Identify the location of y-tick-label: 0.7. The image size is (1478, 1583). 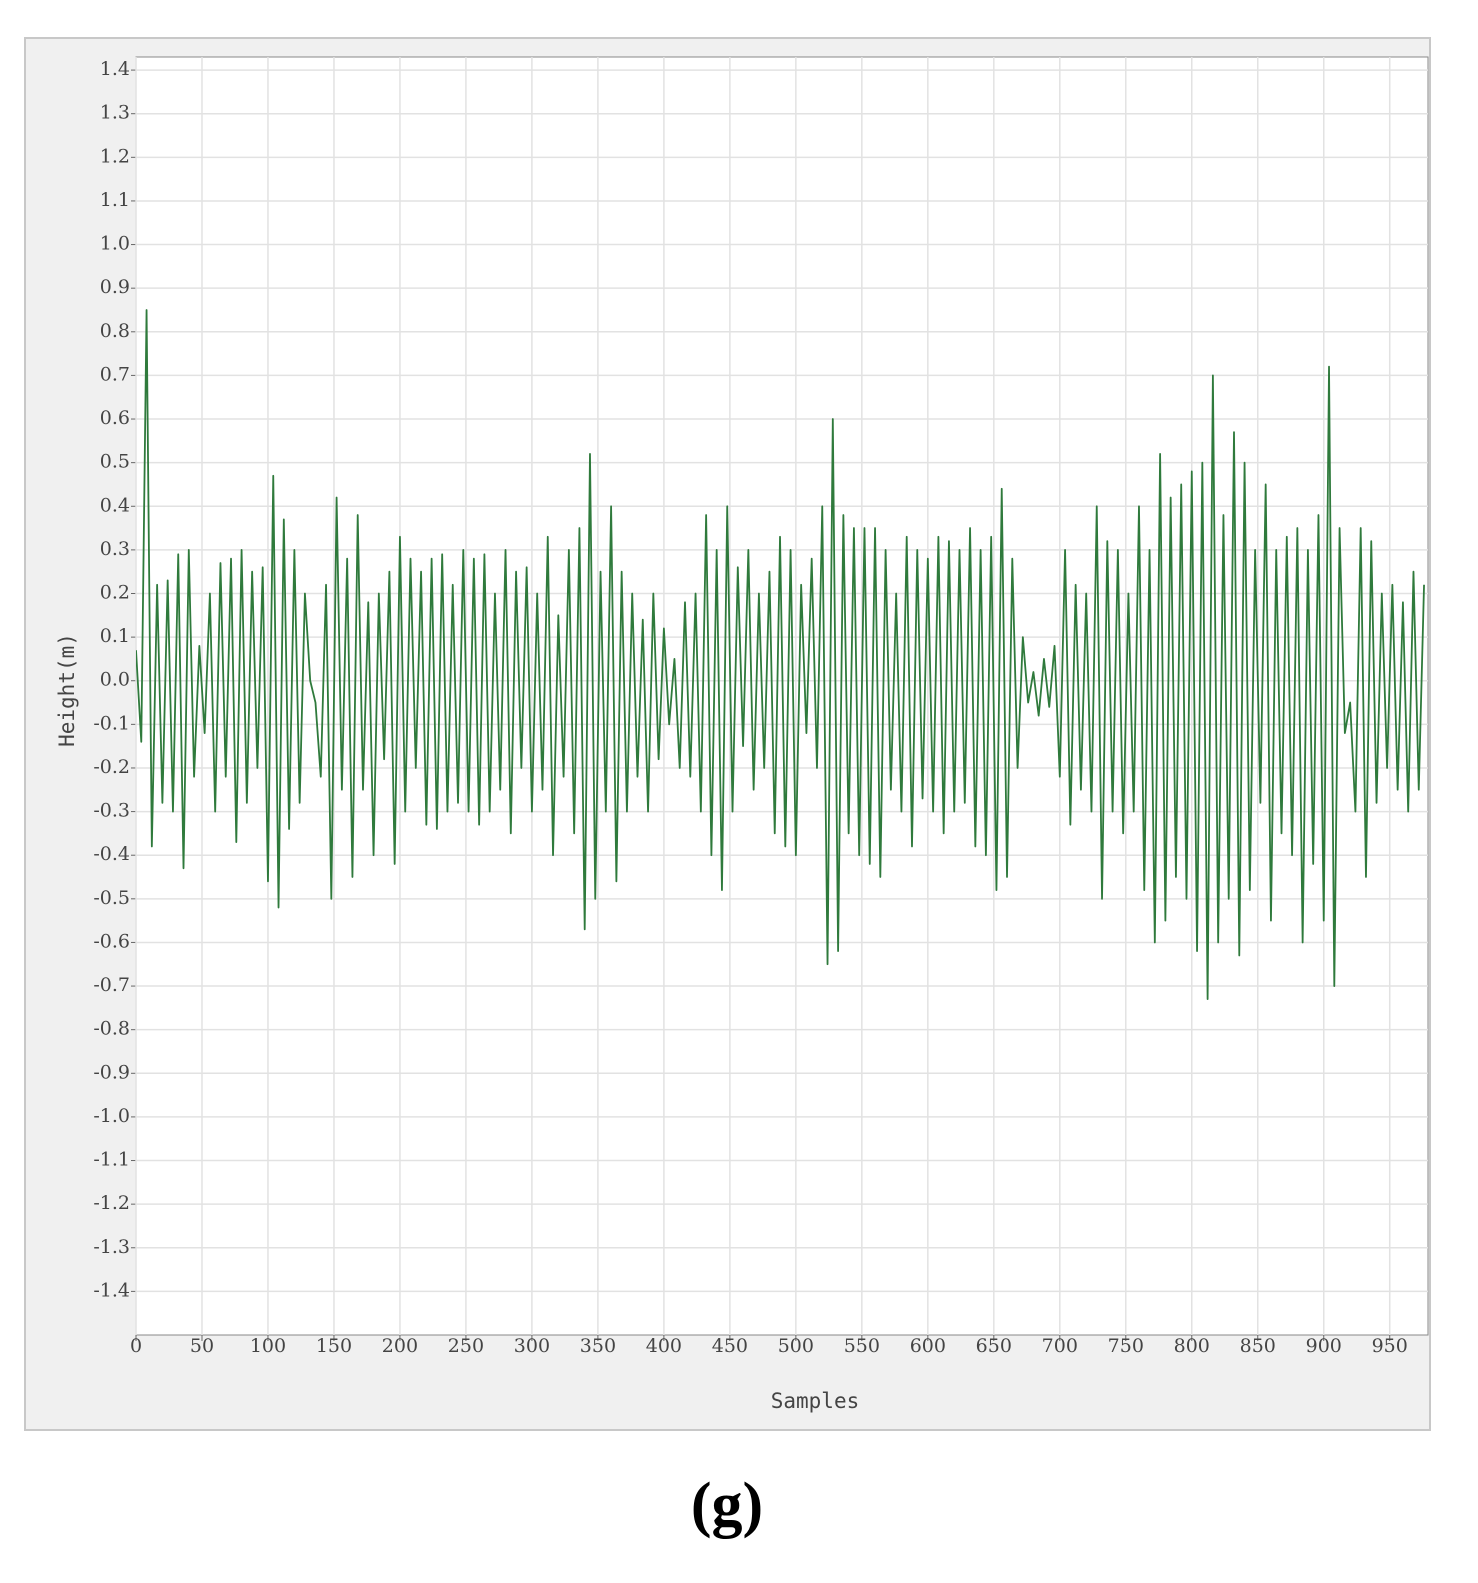
(115, 374).